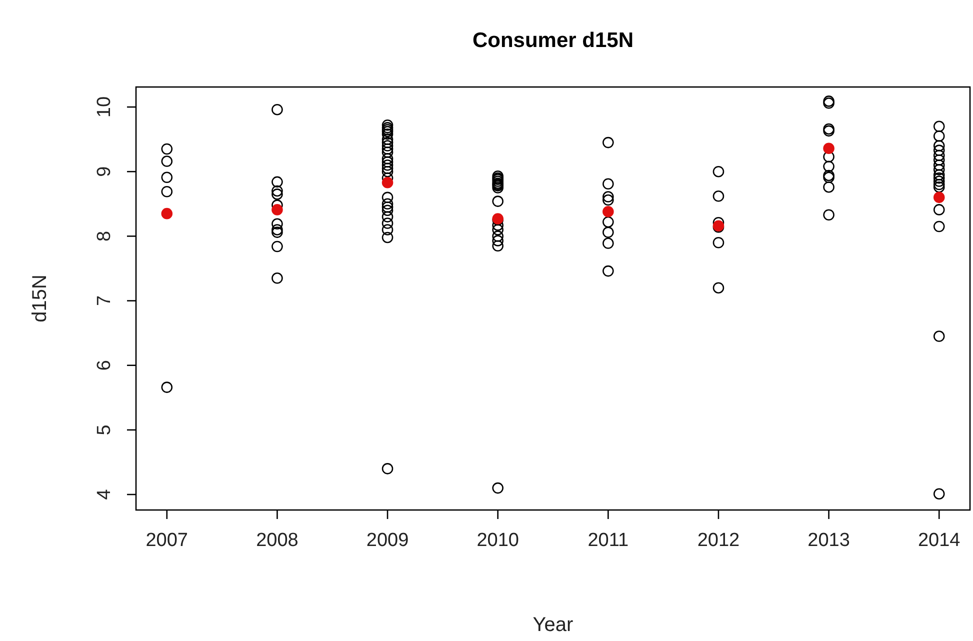  Describe the element at coordinates (497, 540) in the screenshot. I see `x-tick-label: 2010` at that location.